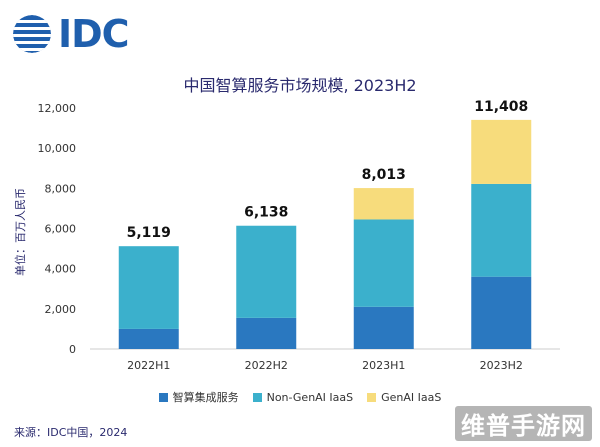 The height and width of the screenshot is (447, 600). I want to click on legend-item: Non-GenAI IaaS, so click(303, 397).